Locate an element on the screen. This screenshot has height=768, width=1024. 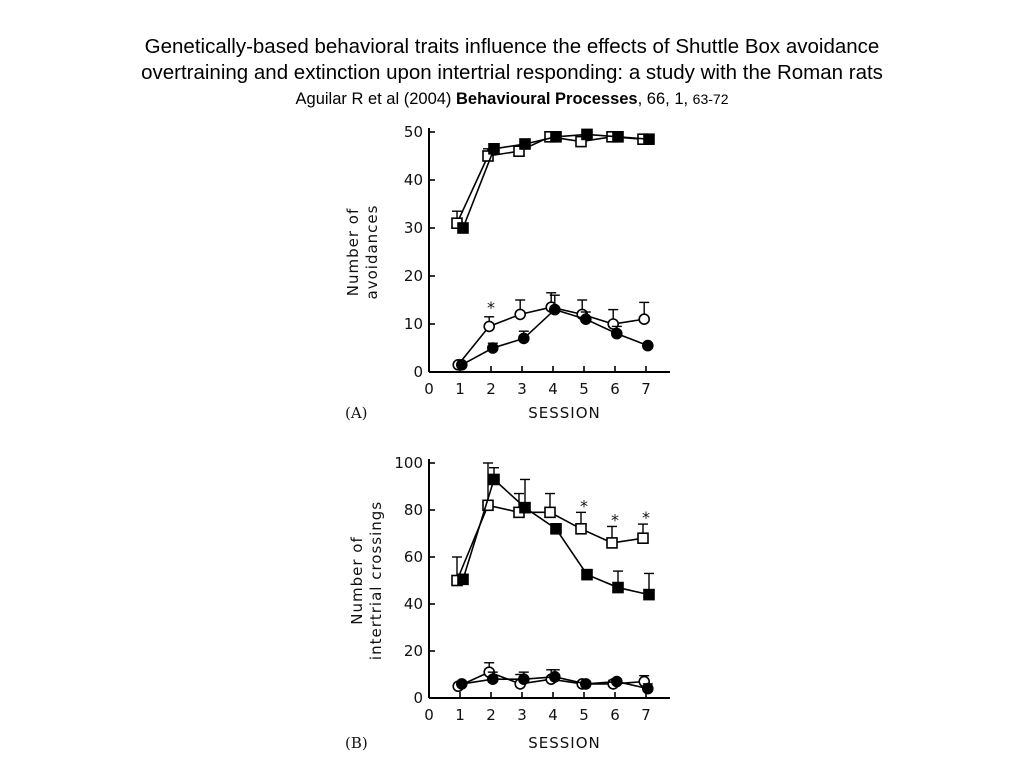
panel-a-x-tick-label: 7 is located at coordinates (646, 389).